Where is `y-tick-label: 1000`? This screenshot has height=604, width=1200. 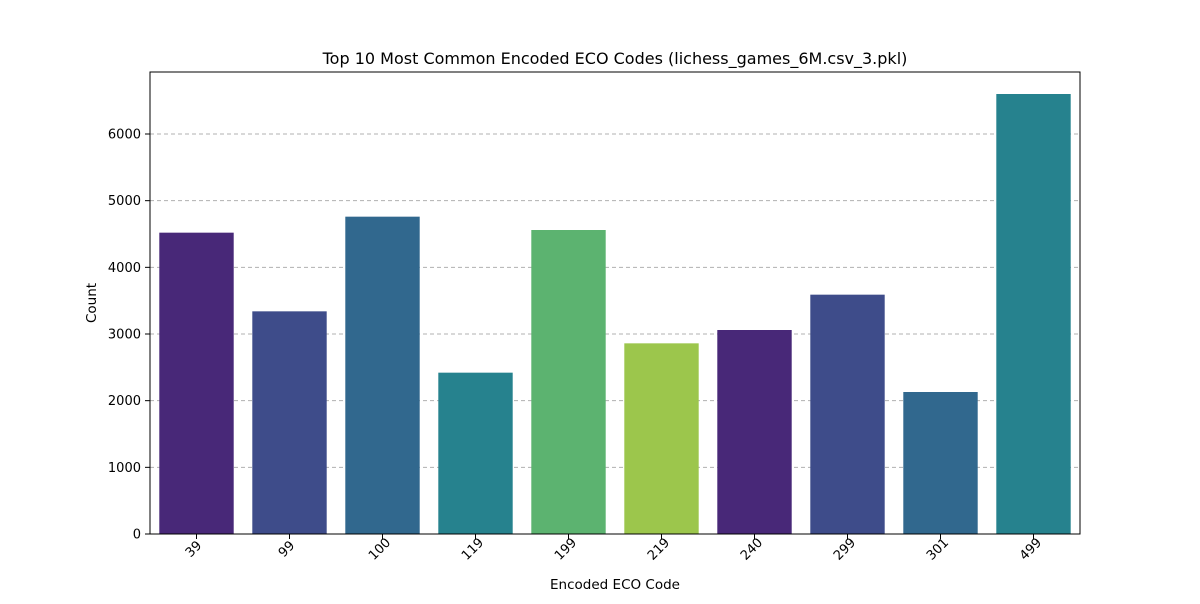
y-tick-label: 1000 is located at coordinates (124, 468).